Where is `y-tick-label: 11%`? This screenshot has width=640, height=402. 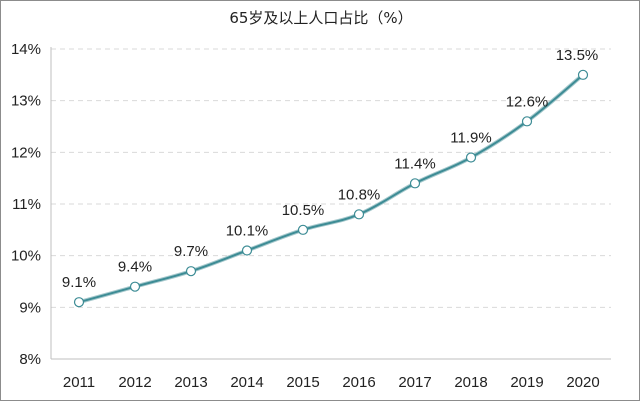 y-tick-label: 11% is located at coordinates (26, 204).